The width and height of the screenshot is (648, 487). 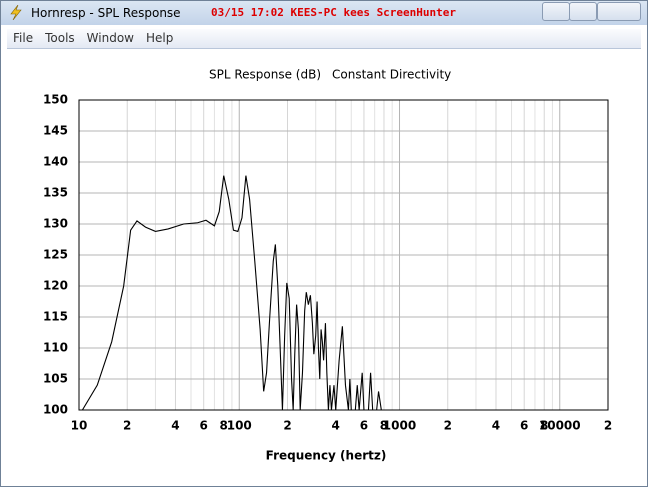 I want to click on menu-item: Window, so click(x=110, y=38).